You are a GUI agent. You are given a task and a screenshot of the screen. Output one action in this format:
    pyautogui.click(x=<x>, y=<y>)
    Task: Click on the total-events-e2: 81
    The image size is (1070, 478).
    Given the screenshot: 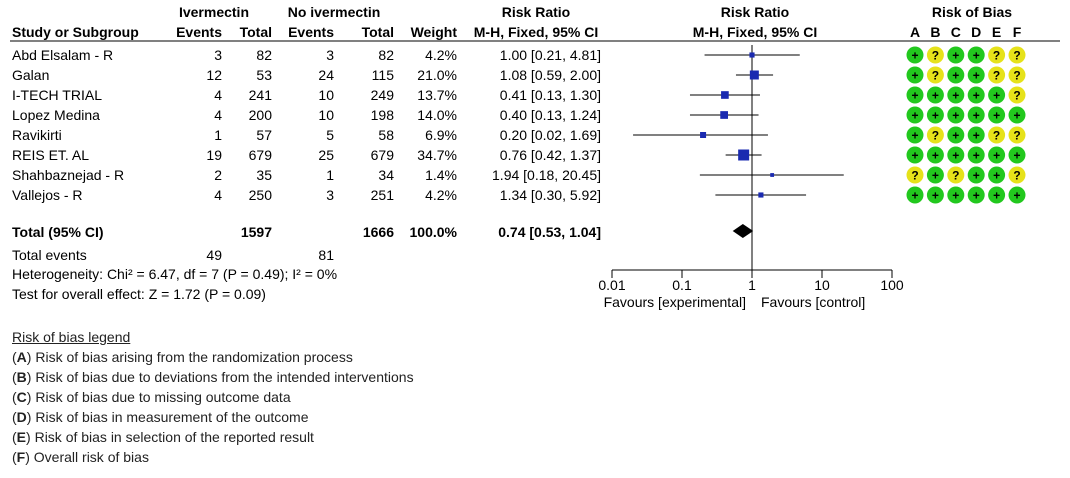 What is the action you would take?
    pyautogui.click(x=326, y=255)
    